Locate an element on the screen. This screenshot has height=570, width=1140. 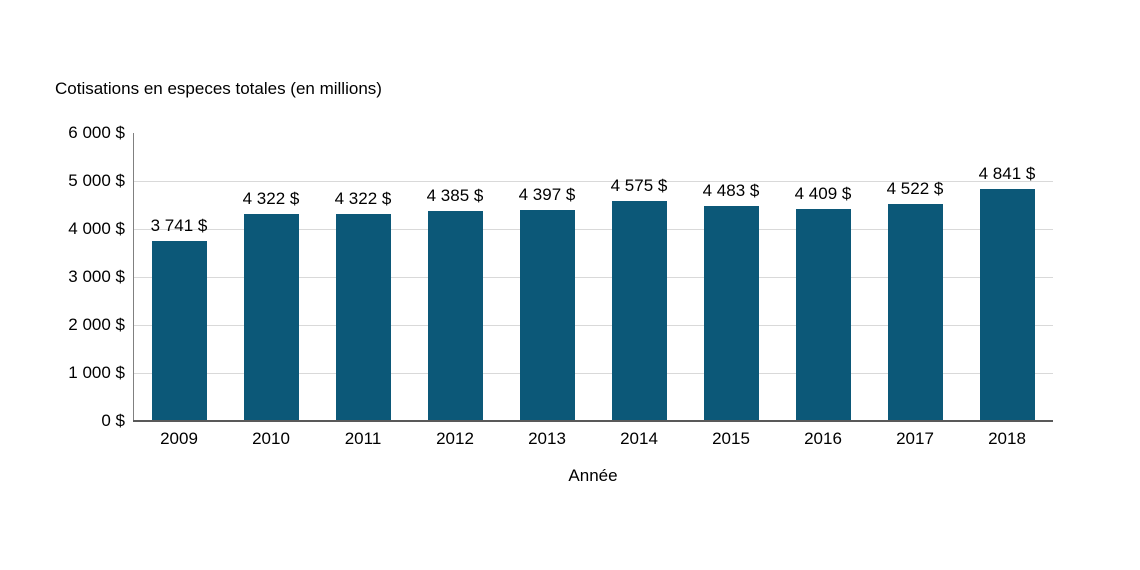
y-axis-tick-label: 4 000 $ is located at coordinates (96, 228).